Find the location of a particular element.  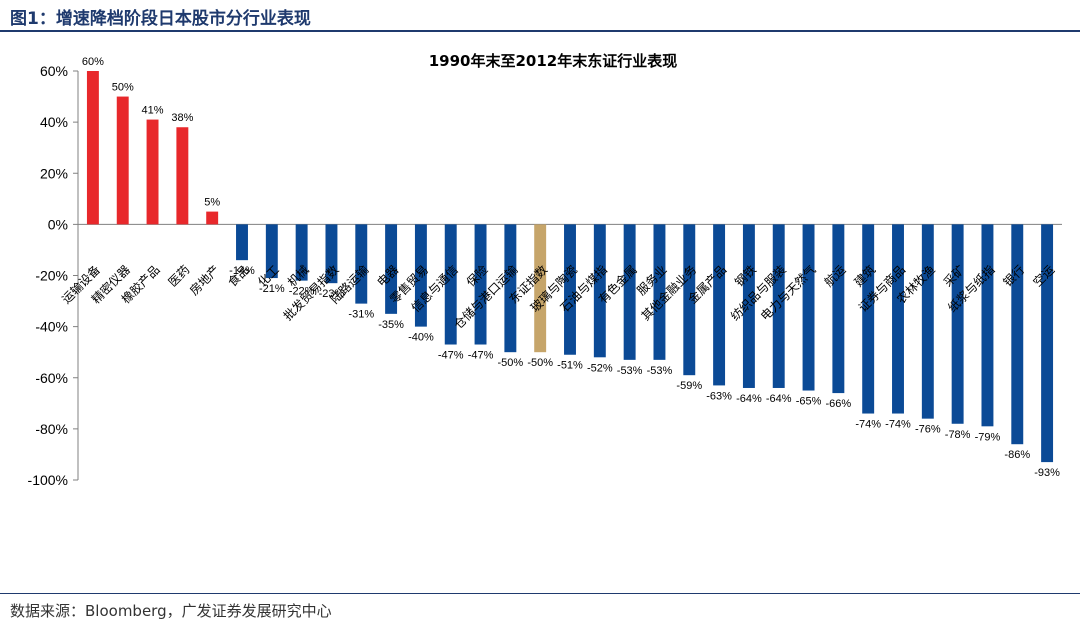

data-label: -14% is located at coordinates (242, 271).